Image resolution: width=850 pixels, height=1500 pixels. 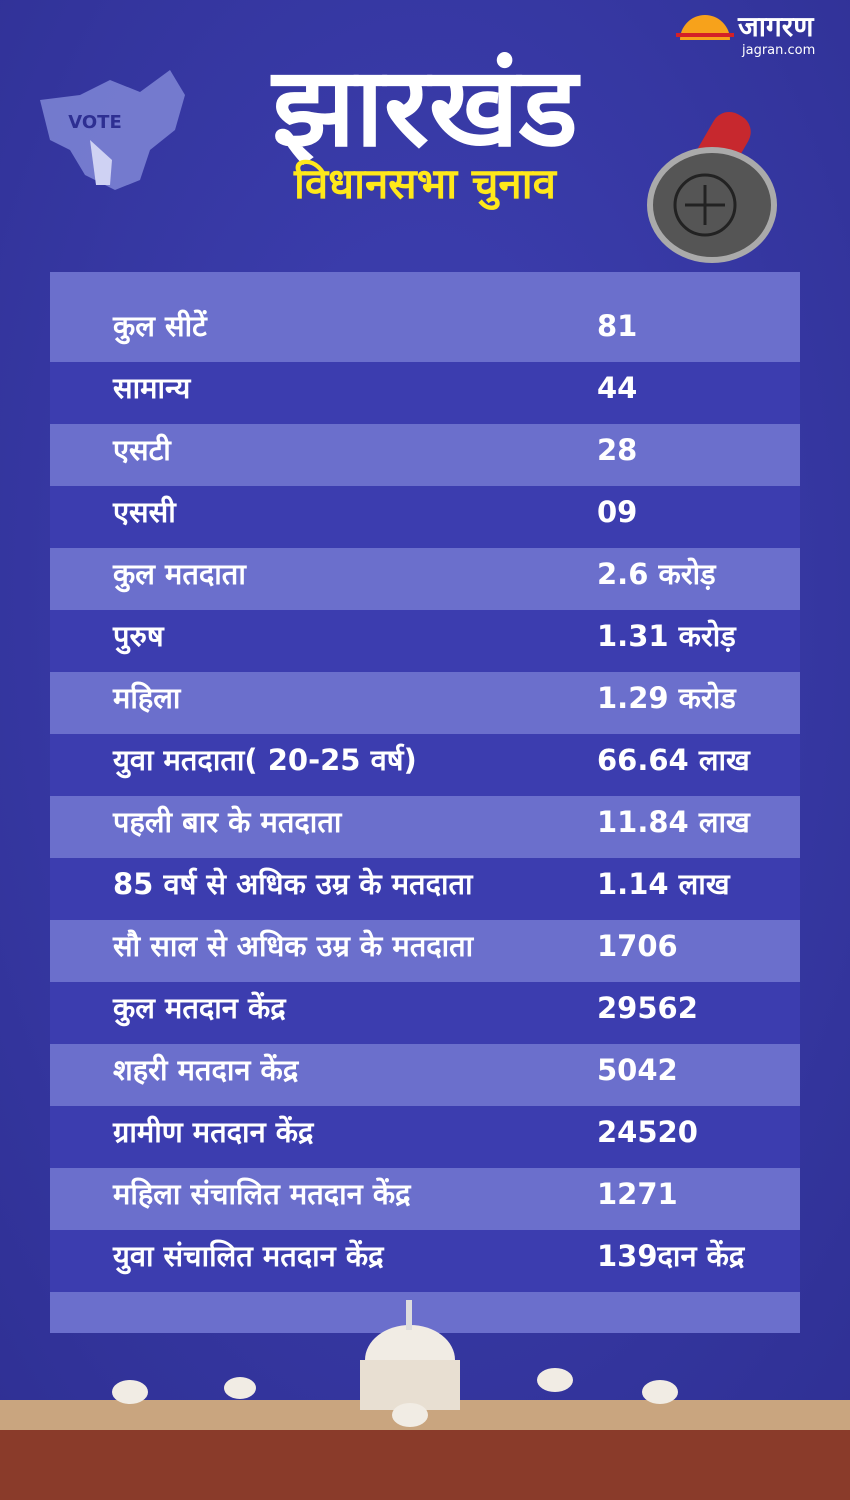 I want to click on row-value: 5042, so click(x=637, y=1070).